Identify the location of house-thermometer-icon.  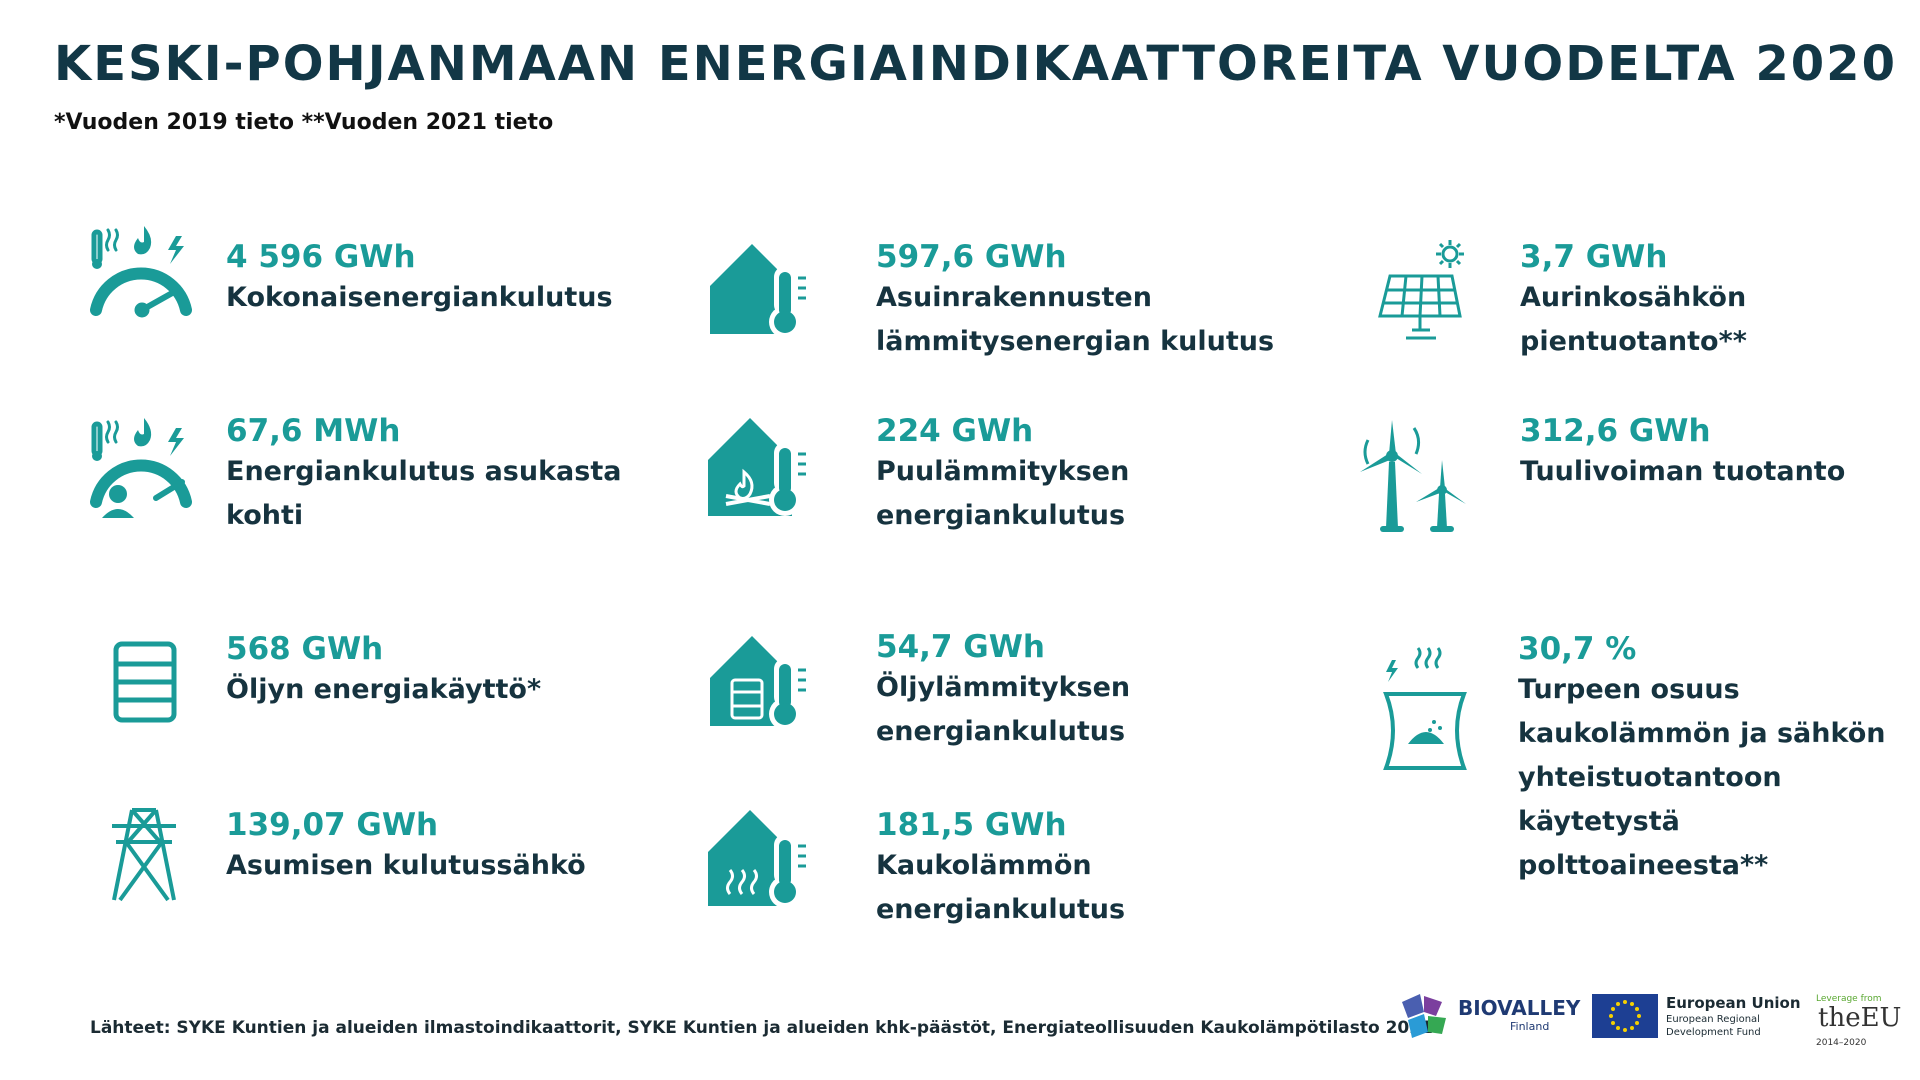
(760, 290).